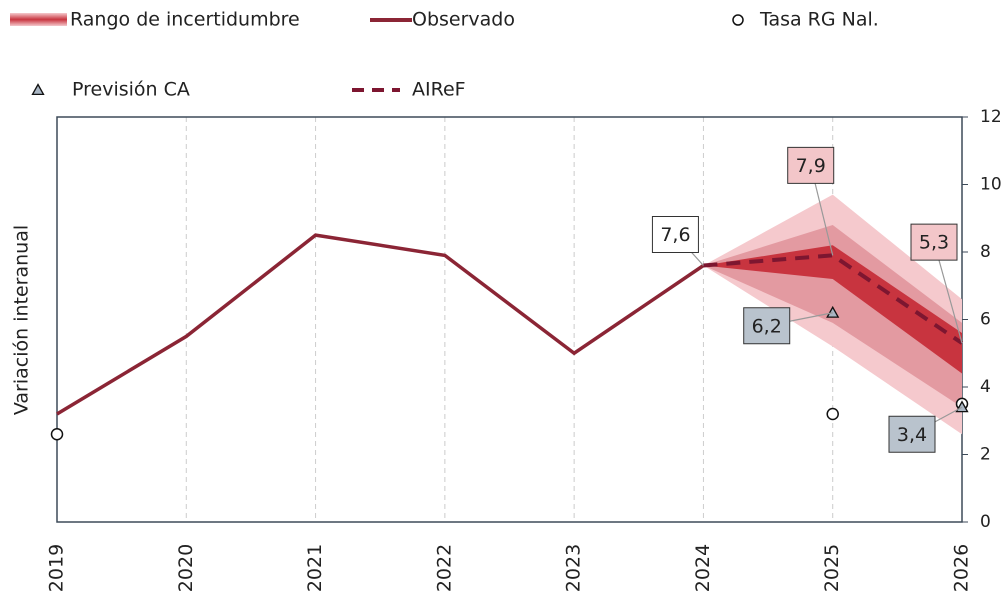  Describe the element at coordinates (985, 522) in the screenshot. I see `y-tick-label: 0` at that location.